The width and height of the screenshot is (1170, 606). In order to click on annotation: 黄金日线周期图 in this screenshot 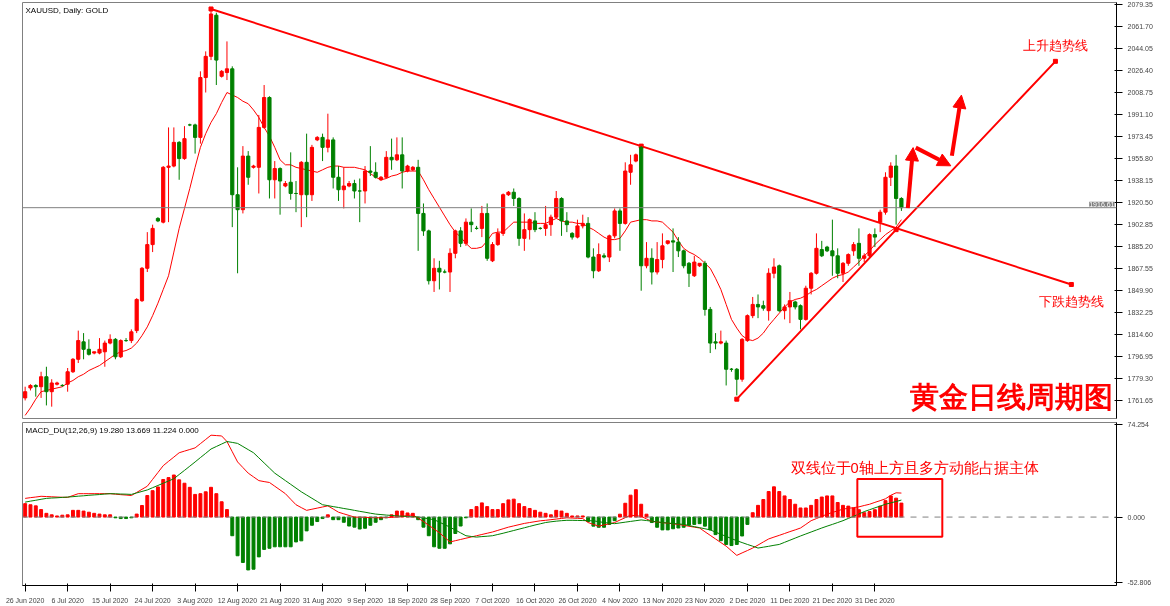, I will do `click(1010, 396)`.